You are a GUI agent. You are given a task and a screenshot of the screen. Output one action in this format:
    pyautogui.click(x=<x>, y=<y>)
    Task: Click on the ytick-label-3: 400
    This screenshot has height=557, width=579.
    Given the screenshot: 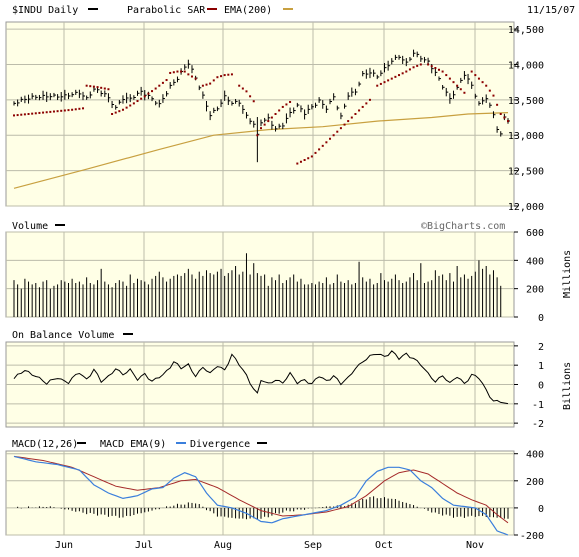 What is the action you would take?
    pyautogui.click(x=535, y=455)
    